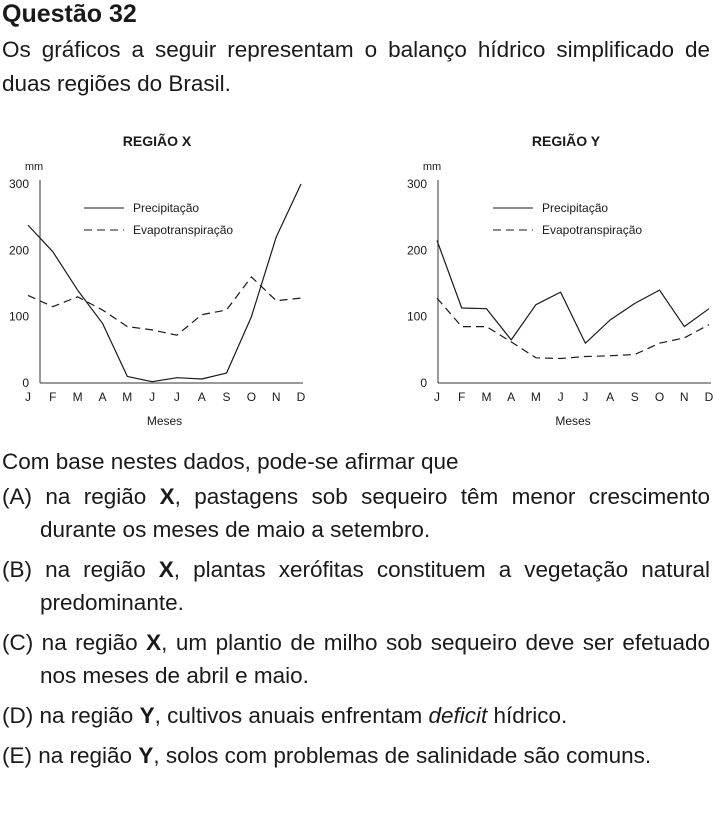 The width and height of the screenshot is (713, 826). I want to click on question-number: Questão 32, so click(69, 14).